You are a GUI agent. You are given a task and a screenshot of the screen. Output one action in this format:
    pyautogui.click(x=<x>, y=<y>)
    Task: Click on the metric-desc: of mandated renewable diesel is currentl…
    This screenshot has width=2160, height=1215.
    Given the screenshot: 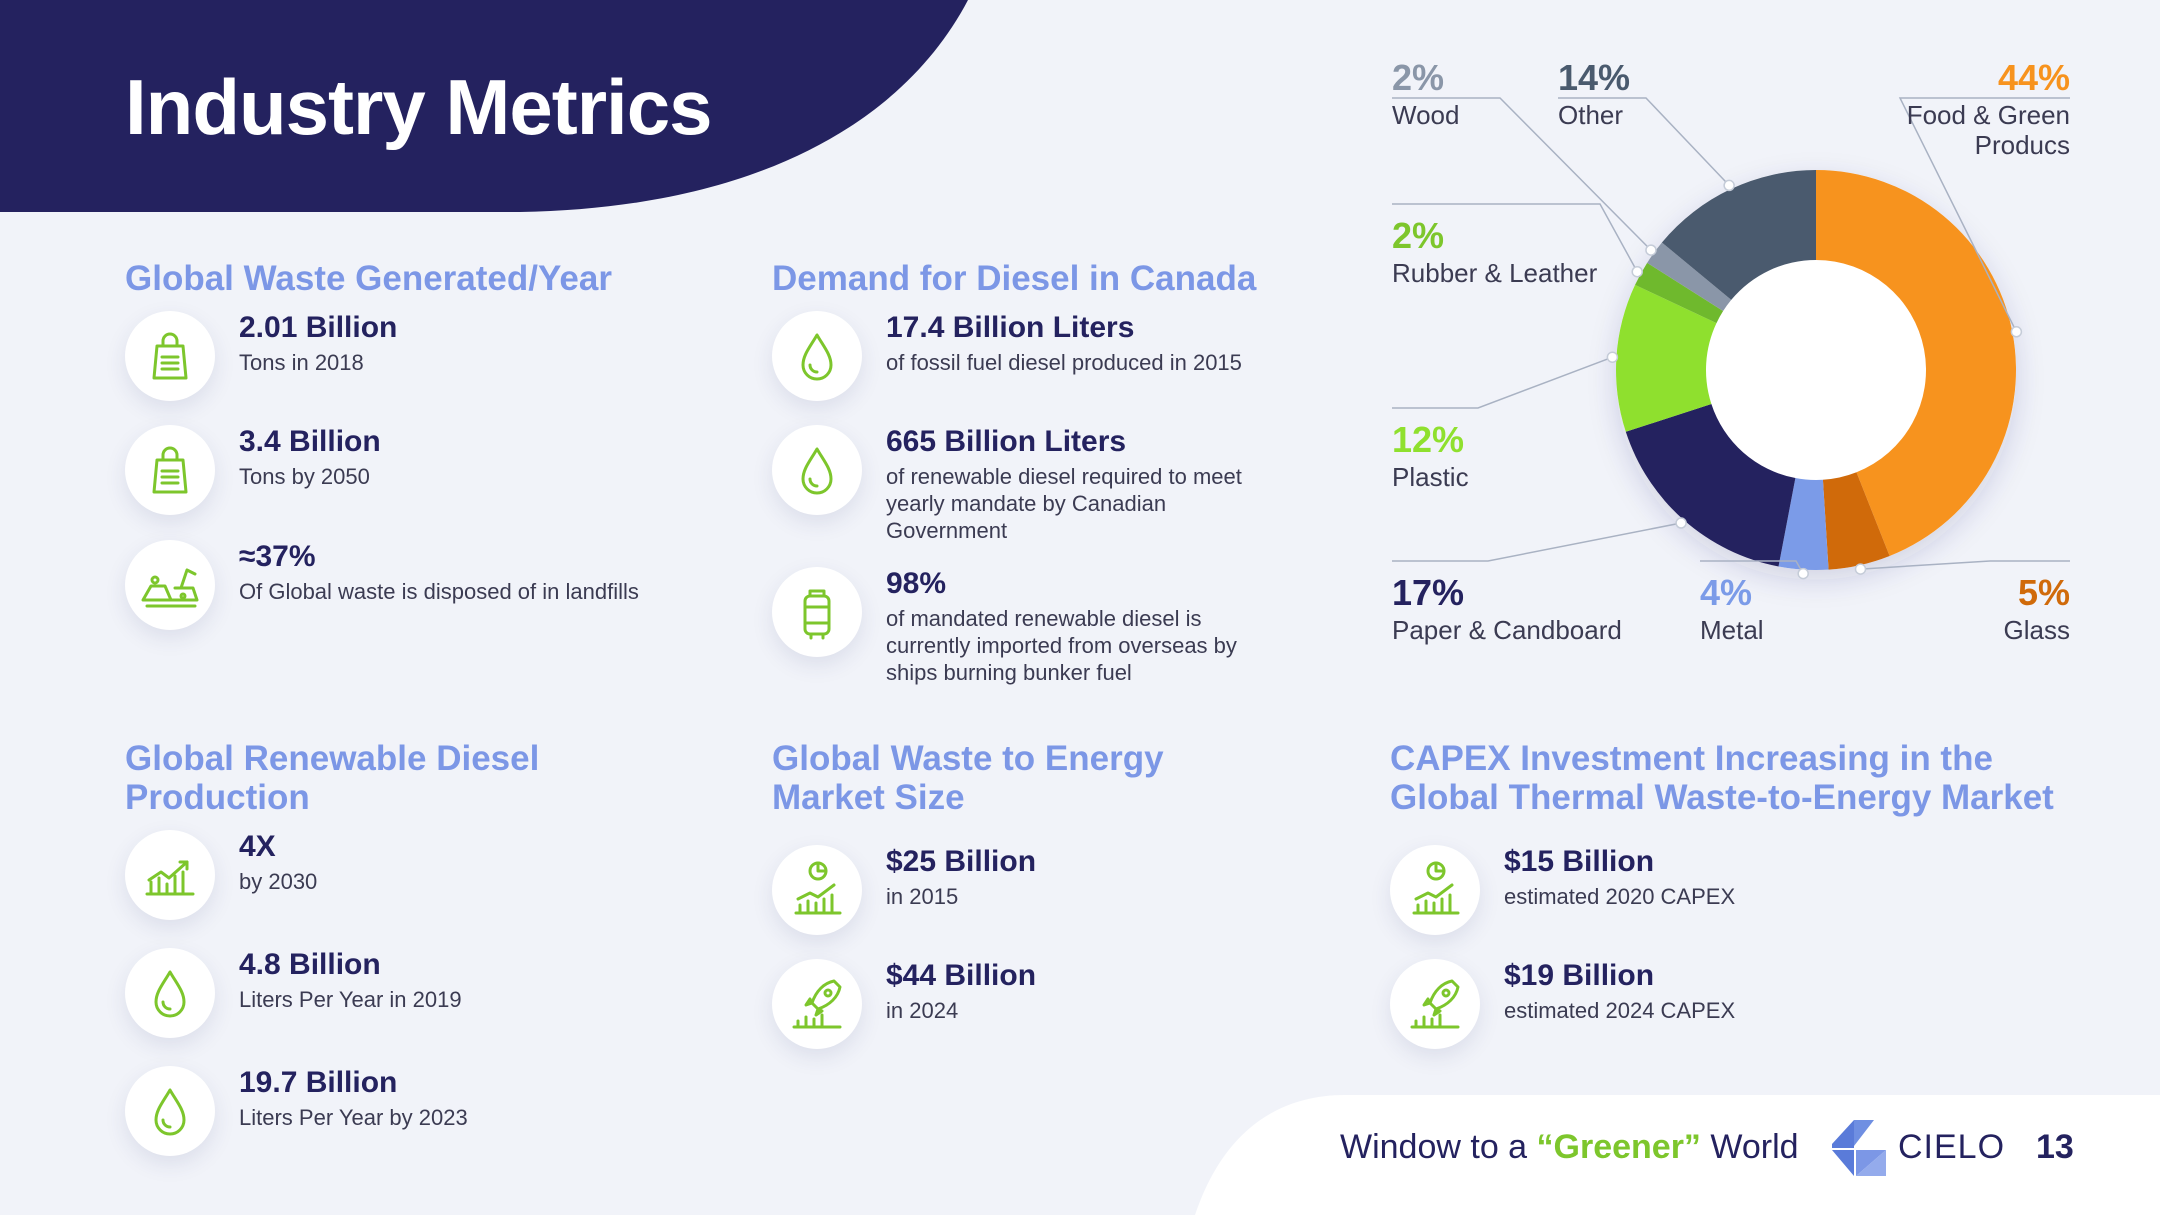 What is the action you would take?
    pyautogui.click(x=1061, y=645)
    